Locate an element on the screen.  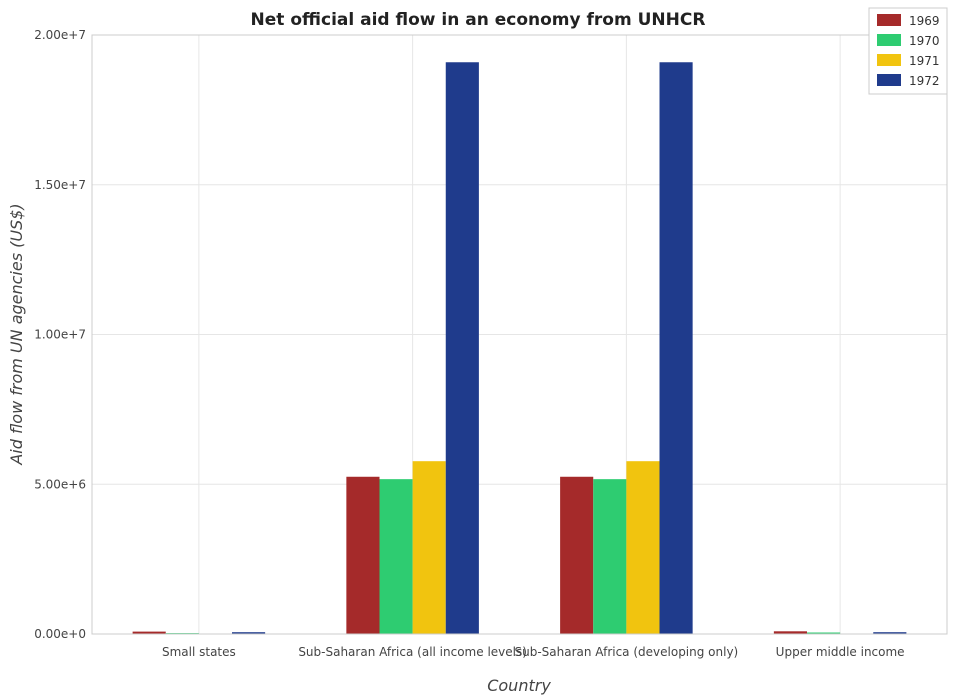
y-ticks: 0.00e+0 5.00e+6 1.00e+7 1.50e+7 2.00e+7 is located at coordinates (60, 334).